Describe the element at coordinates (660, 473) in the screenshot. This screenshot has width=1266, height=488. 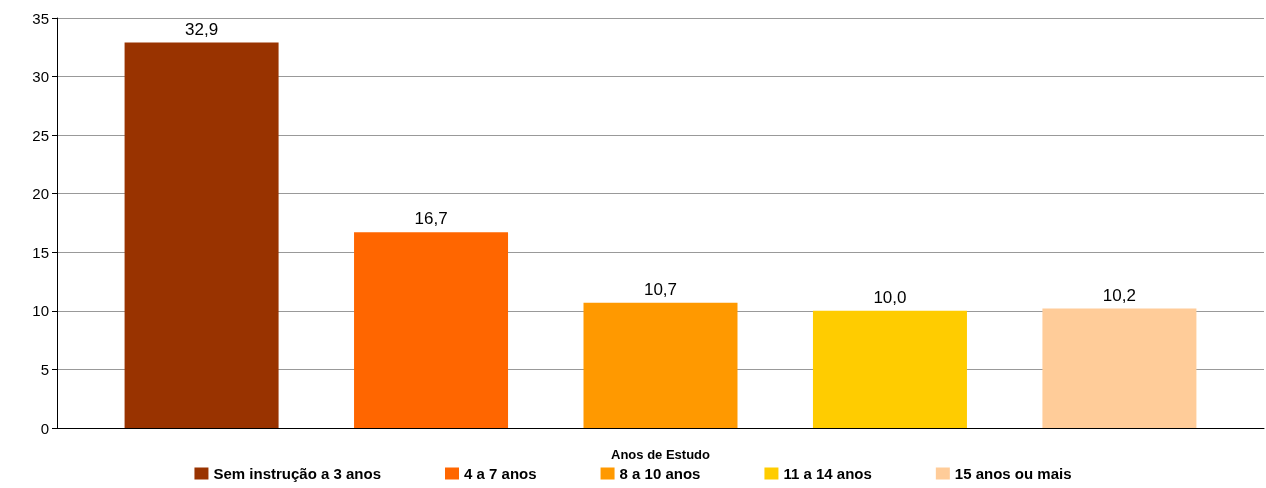
I see `legend-label: 8 a 10 anos` at that location.